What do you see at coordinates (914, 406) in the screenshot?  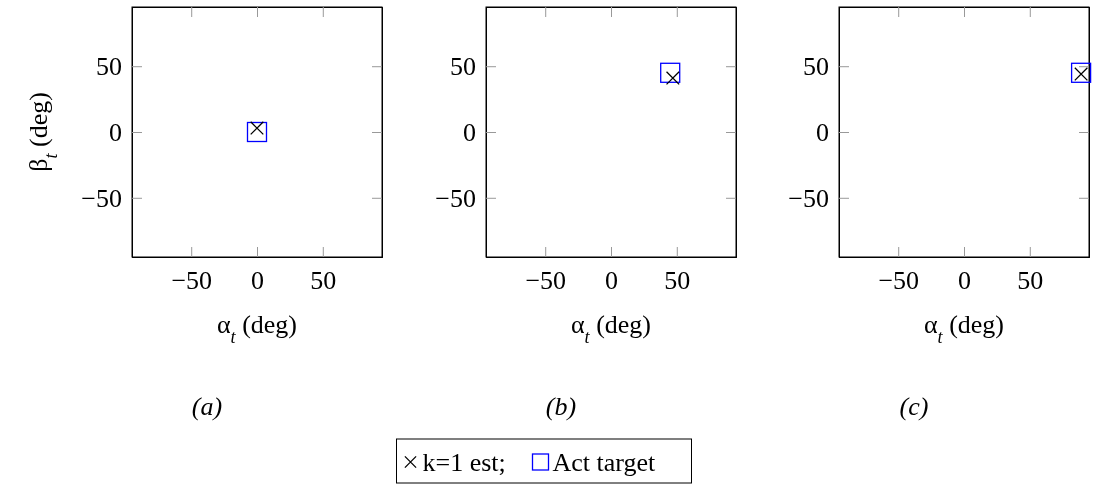 I see `text: (c)` at bounding box center [914, 406].